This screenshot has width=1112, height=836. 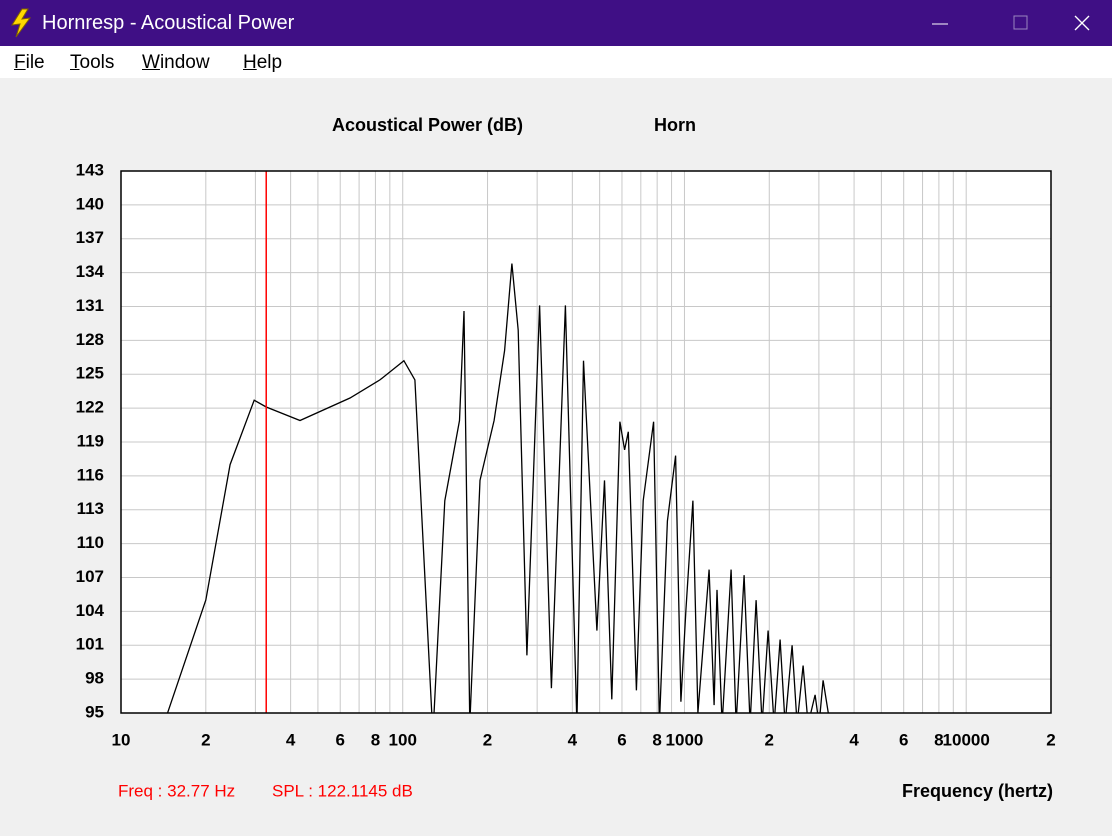 What do you see at coordinates (966, 739) in the screenshot?
I see `x-tick-label: 10000` at bounding box center [966, 739].